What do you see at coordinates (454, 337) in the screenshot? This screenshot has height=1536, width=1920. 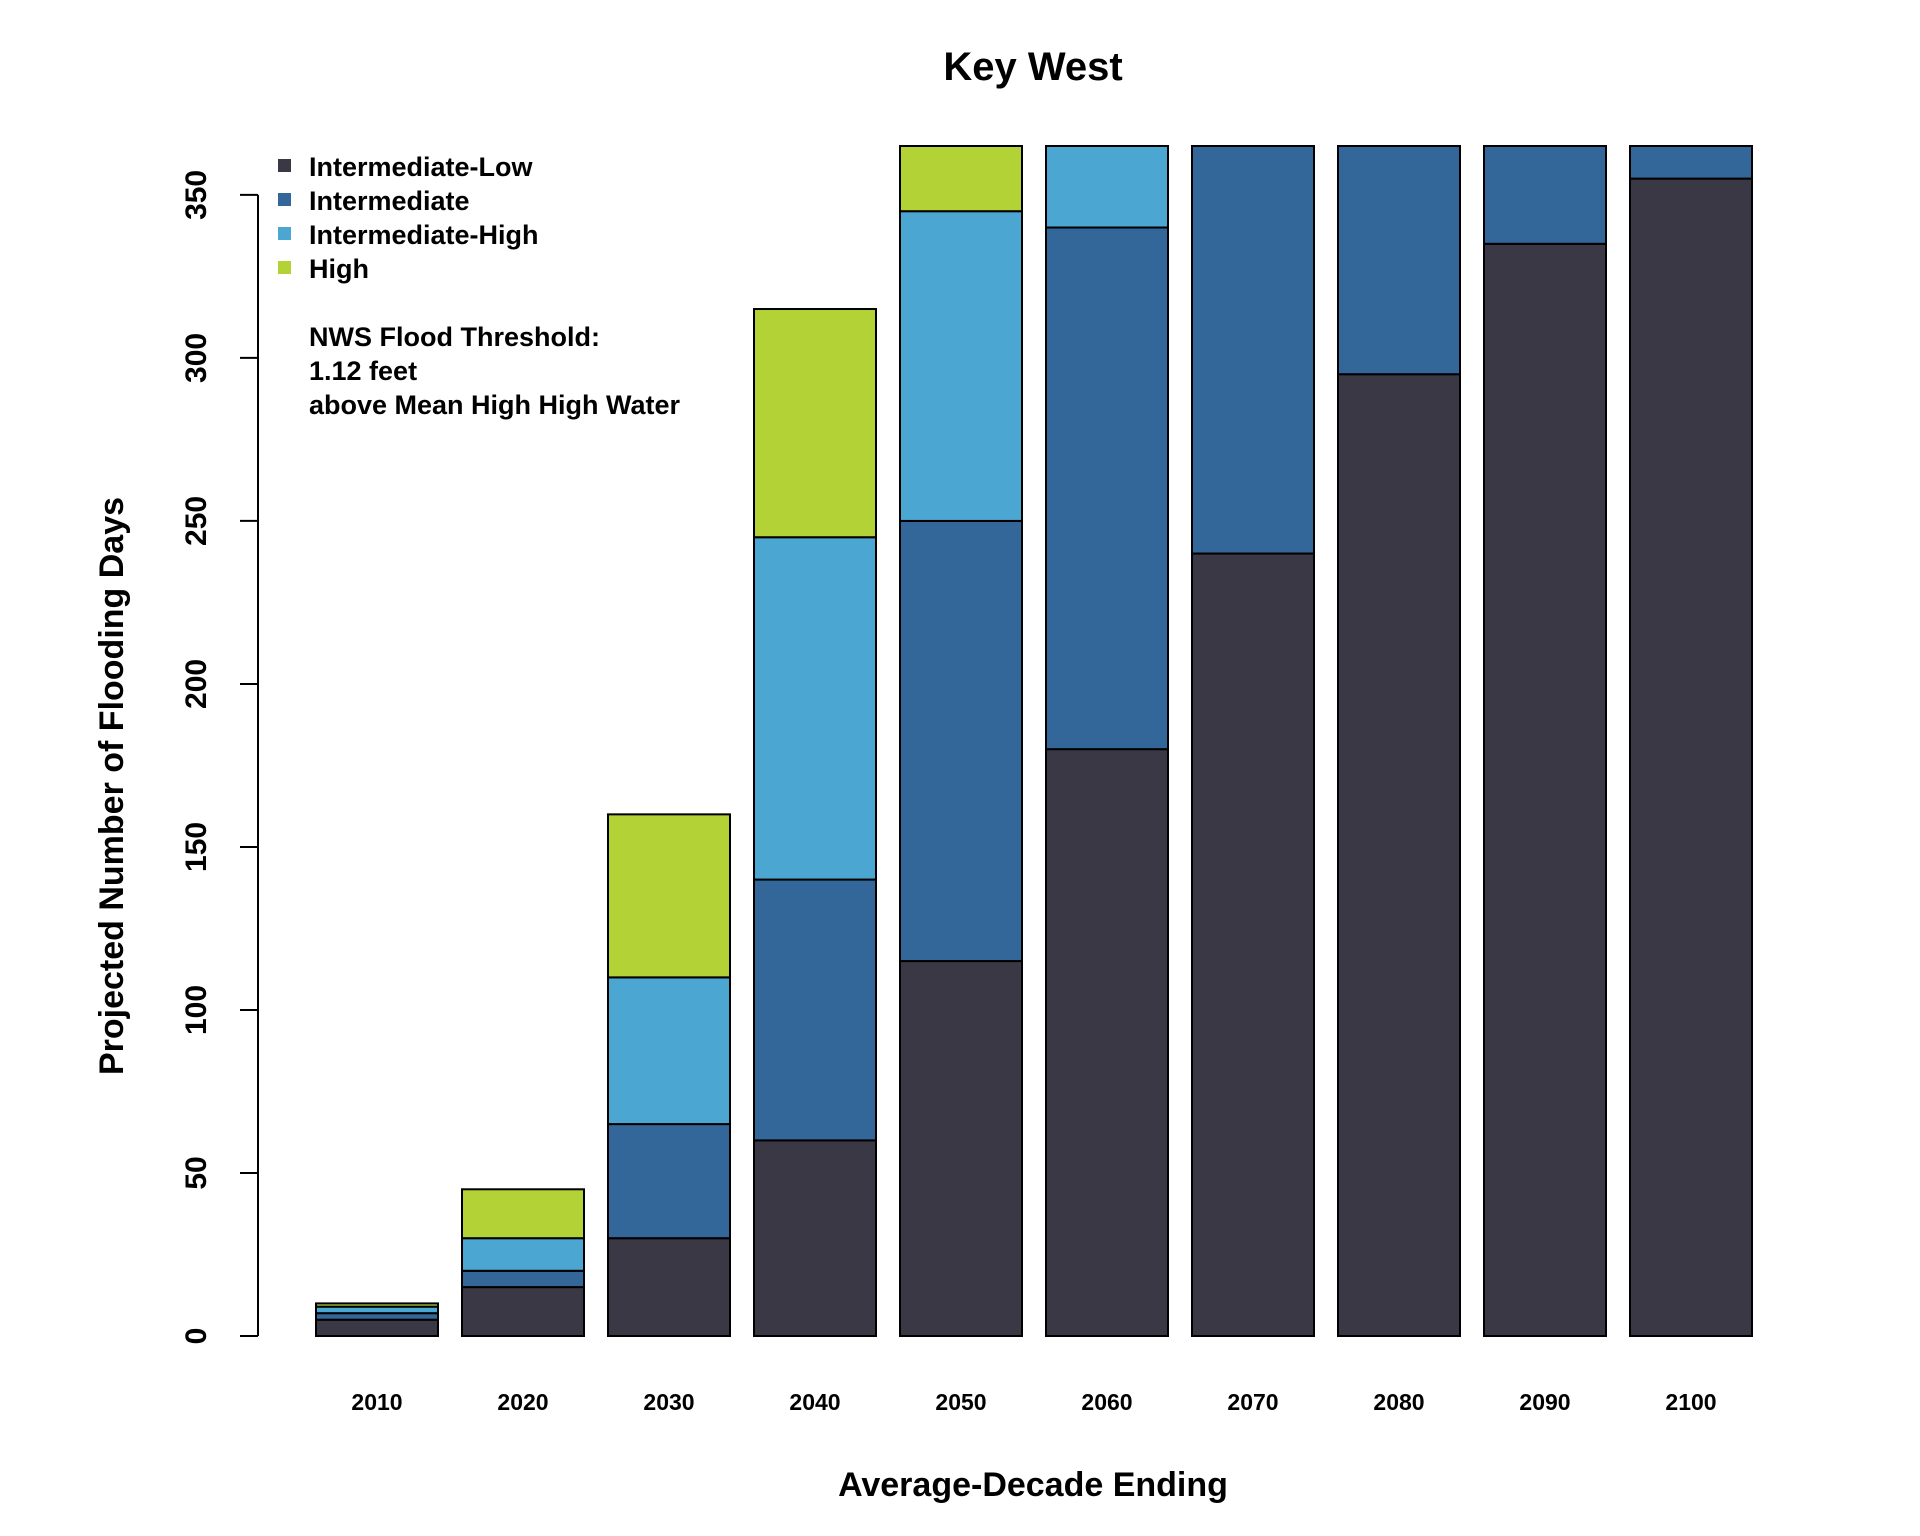 I see `note-line-1: NWS Flood Threshold:` at bounding box center [454, 337].